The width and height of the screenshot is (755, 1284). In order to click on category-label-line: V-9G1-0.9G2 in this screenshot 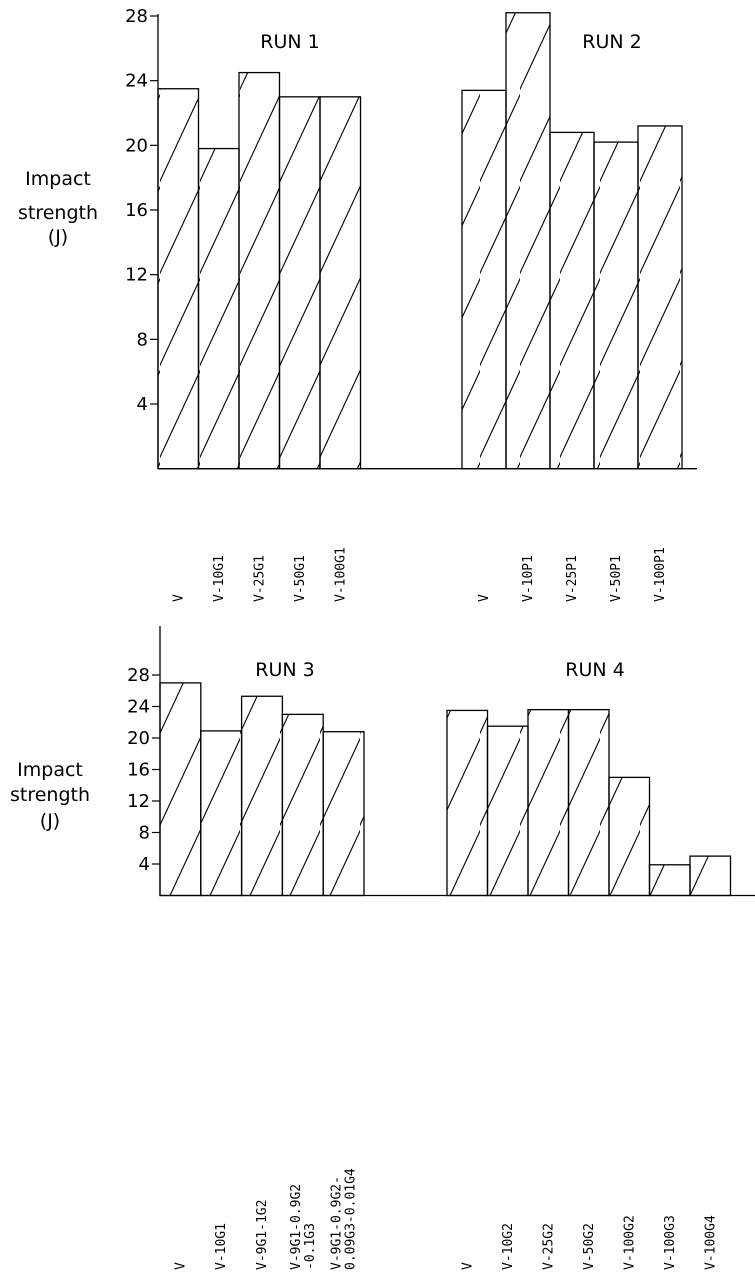, I will do `click(296, 1227)`.